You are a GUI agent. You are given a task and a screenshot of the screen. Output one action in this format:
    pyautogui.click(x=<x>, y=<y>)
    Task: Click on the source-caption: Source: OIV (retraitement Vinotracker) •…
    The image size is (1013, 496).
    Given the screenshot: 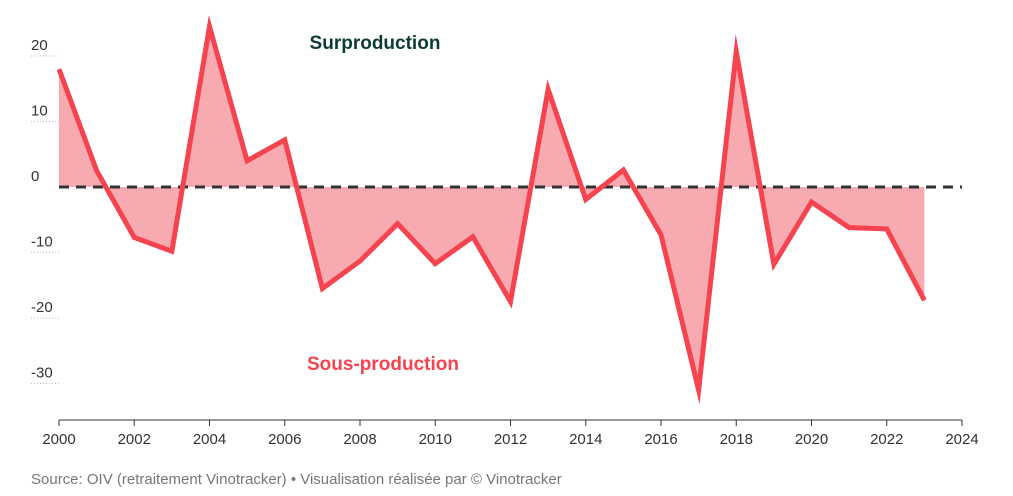 What is the action you would take?
    pyautogui.click(x=296, y=479)
    